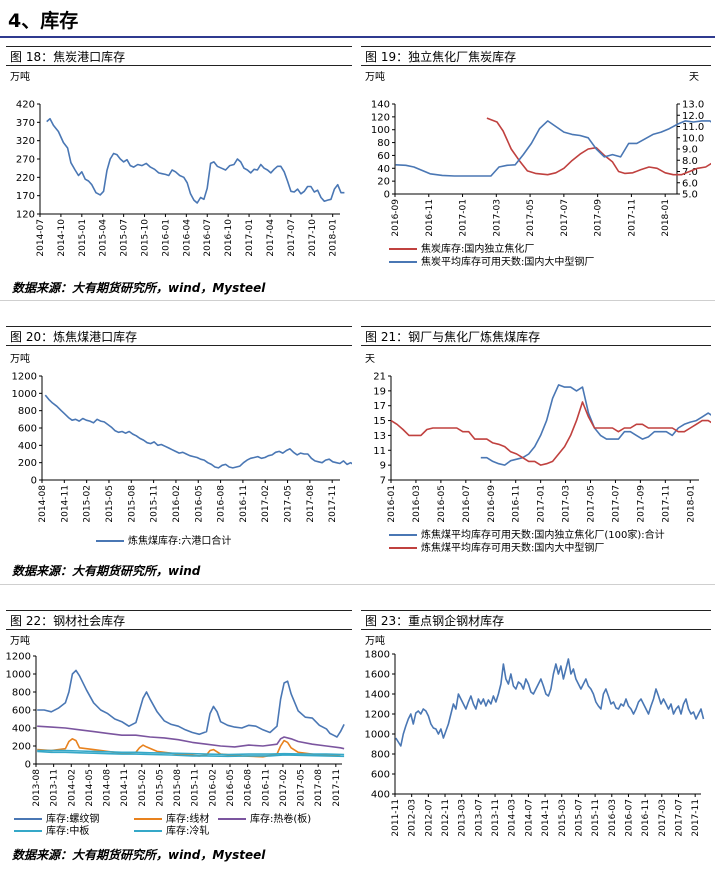 This screenshot has height=869, width=715. I want to click on y-tick-label: 170, so click(25, 196).